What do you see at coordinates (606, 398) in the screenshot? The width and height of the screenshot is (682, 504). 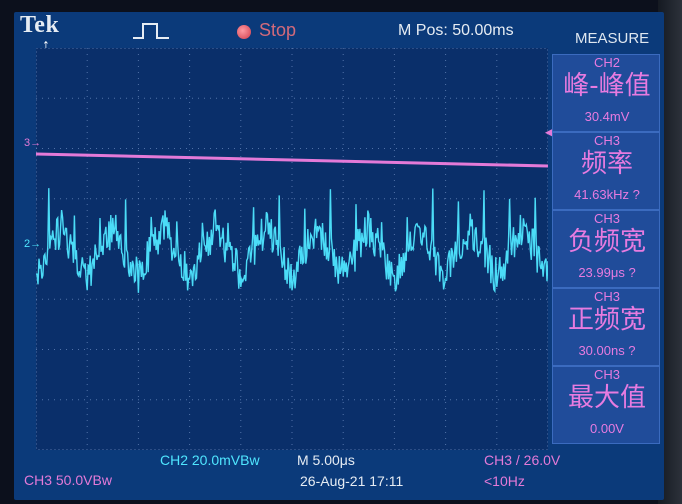 I see `measure-name: 最大值` at bounding box center [606, 398].